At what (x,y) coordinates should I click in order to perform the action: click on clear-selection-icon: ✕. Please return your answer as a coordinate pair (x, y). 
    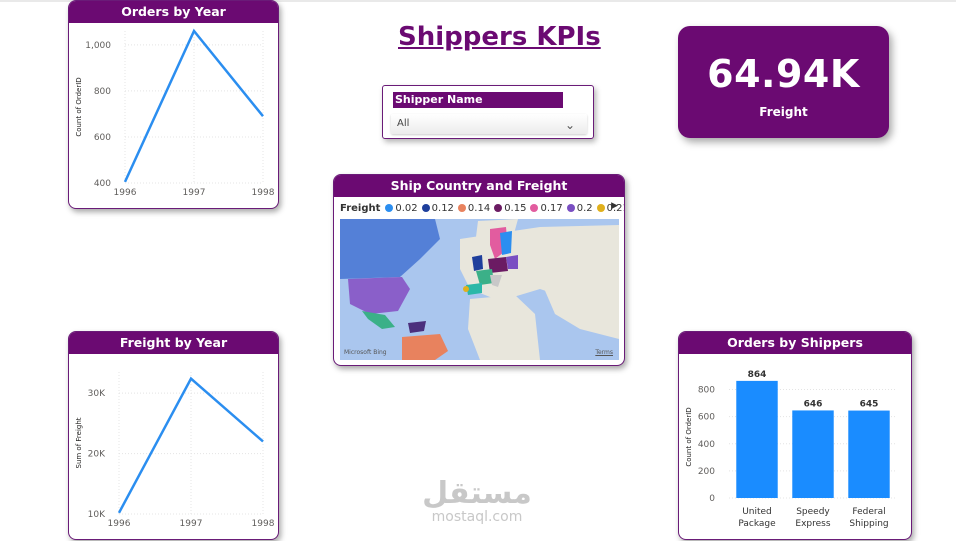
    Looking at the image, I should click on (571, 97).